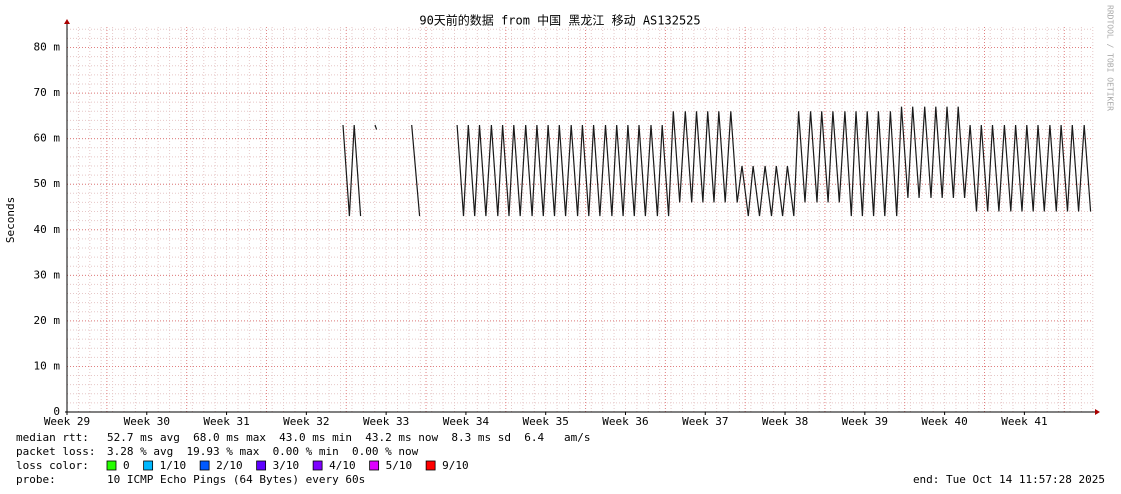 The image size is (1121, 494). Describe the element at coordinates (52, 437) in the screenshot. I see `stat-label: median rtt:` at that location.